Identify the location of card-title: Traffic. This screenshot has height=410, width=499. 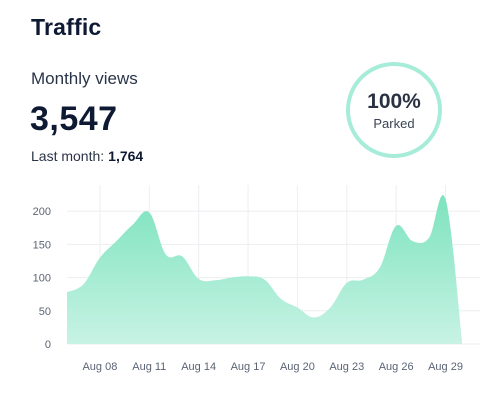
(66, 27).